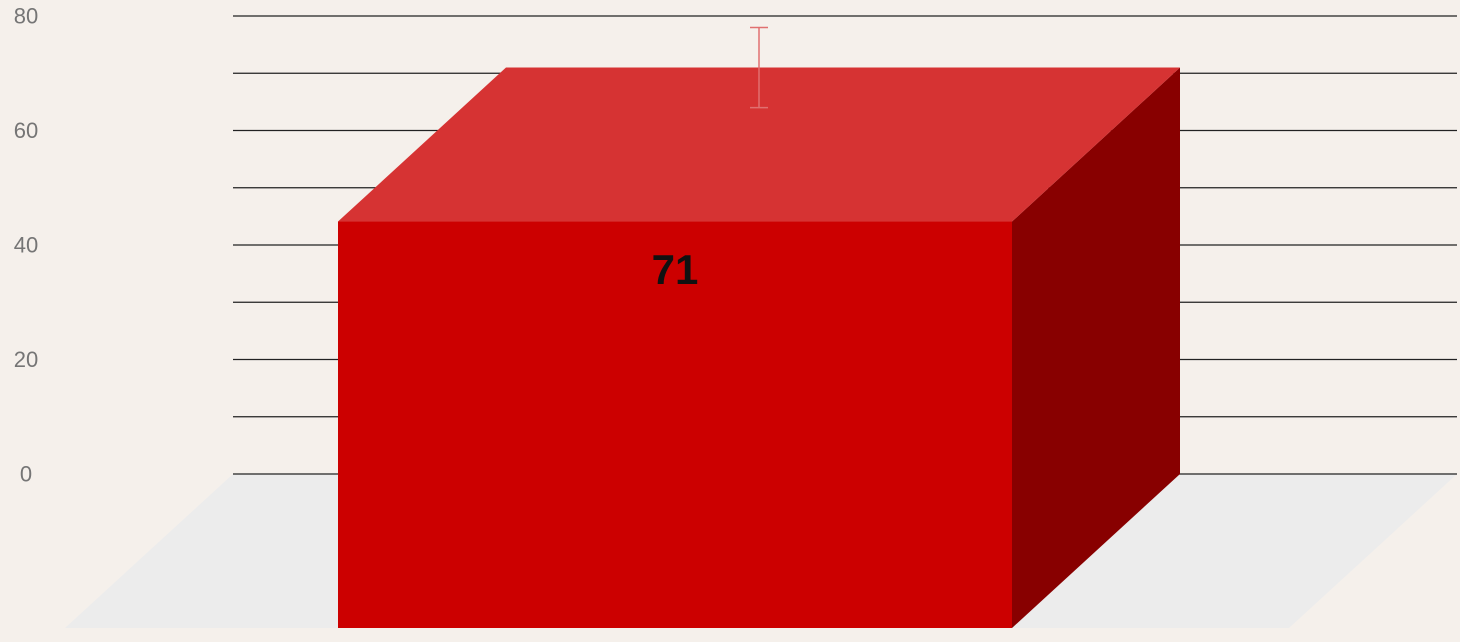 The width and height of the screenshot is (1460, 642). I want to click on y-tick-label: 60, so click(26, 130).